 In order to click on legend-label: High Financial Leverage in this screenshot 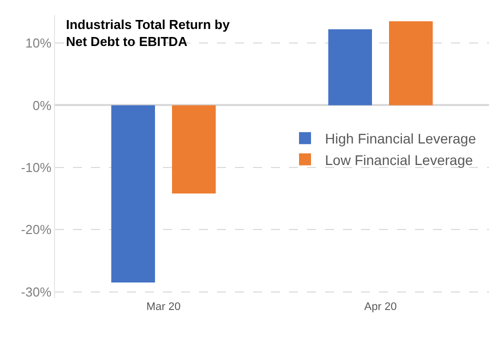, I will do `click(400, 138)`.